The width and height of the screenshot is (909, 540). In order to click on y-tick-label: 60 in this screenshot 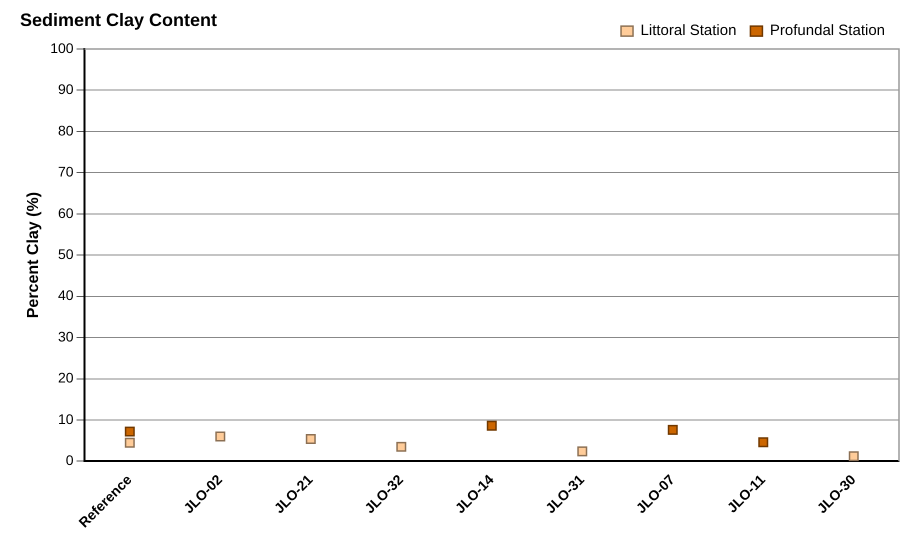, I will do `click(66, 212)`.